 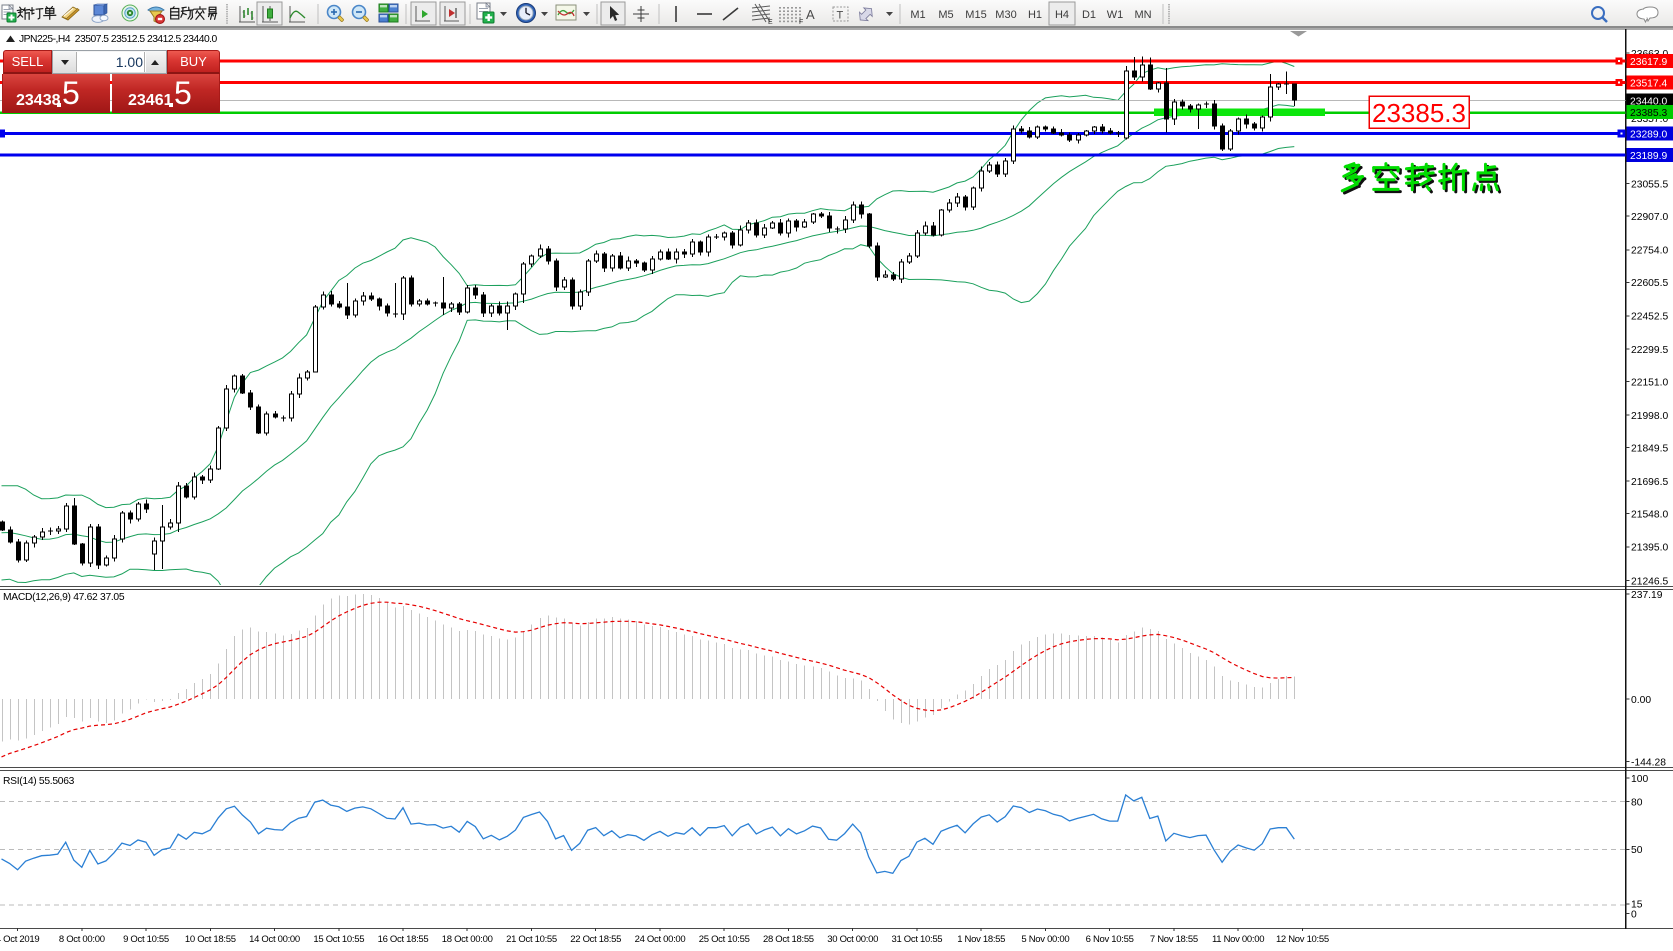 I want to click on svg-text: M1, so click(x=917, y=15).